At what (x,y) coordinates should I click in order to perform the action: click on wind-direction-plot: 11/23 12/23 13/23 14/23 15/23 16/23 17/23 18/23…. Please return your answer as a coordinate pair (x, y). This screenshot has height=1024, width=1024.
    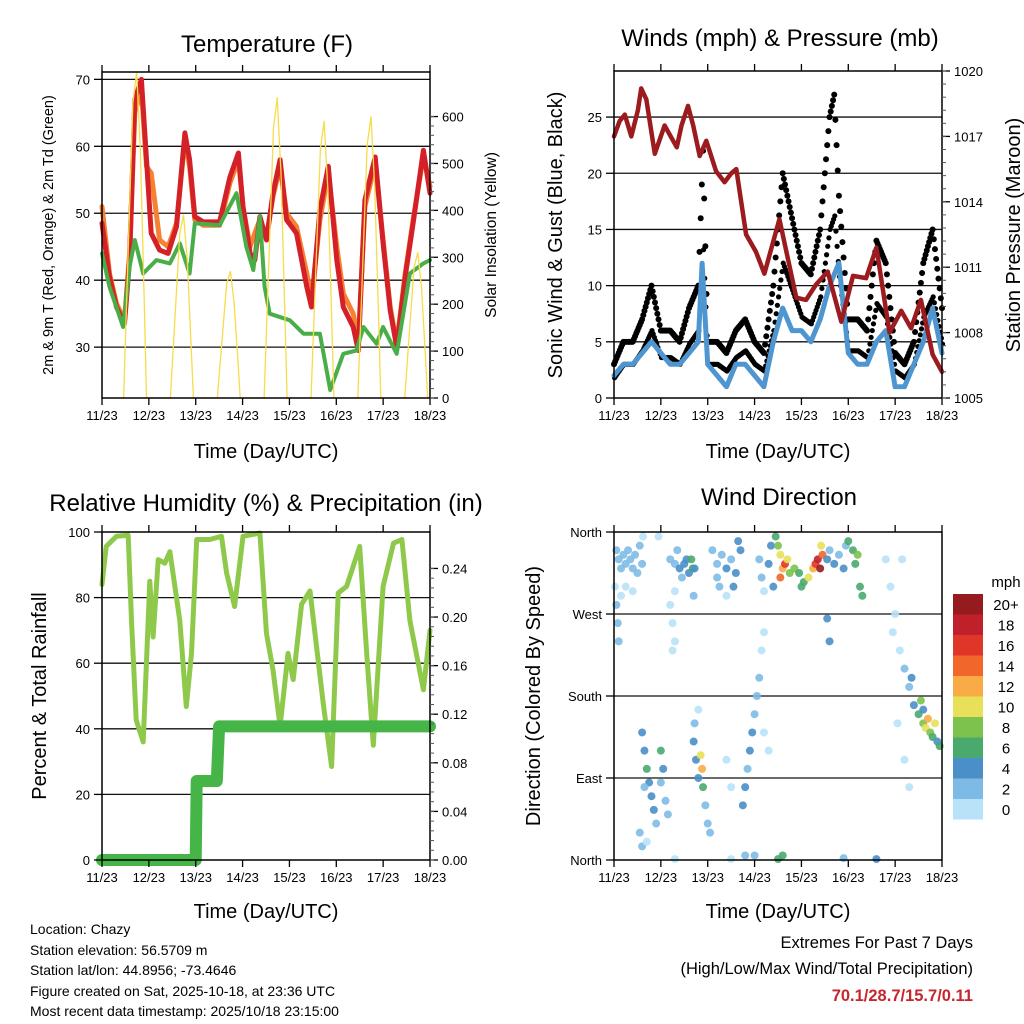
    Looking at the image, I should click on (763, 705).